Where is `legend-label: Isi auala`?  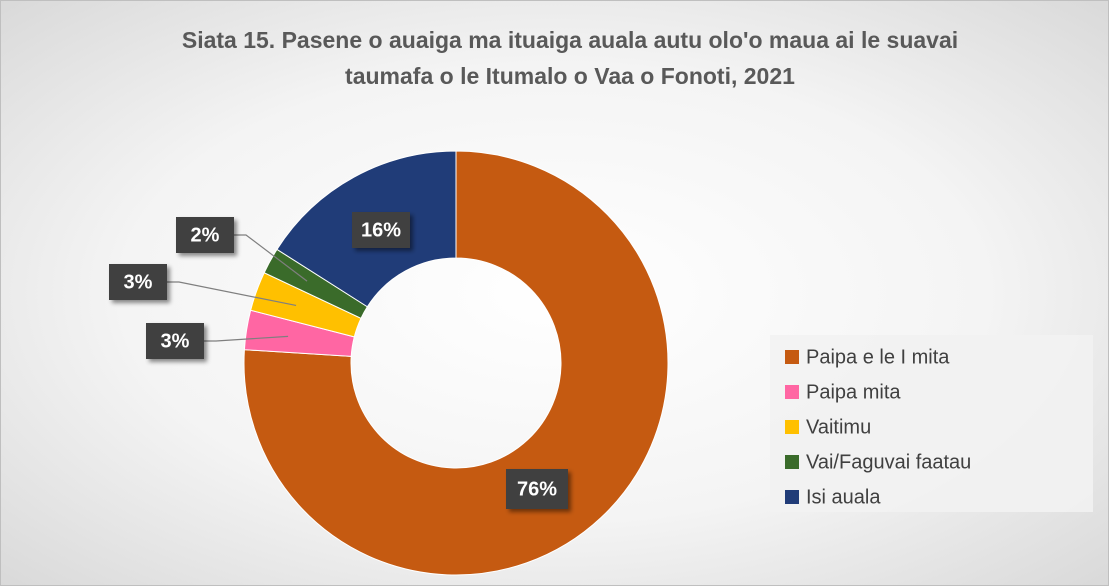 legend-label: Isi auala is located at coordinates (843, 497).